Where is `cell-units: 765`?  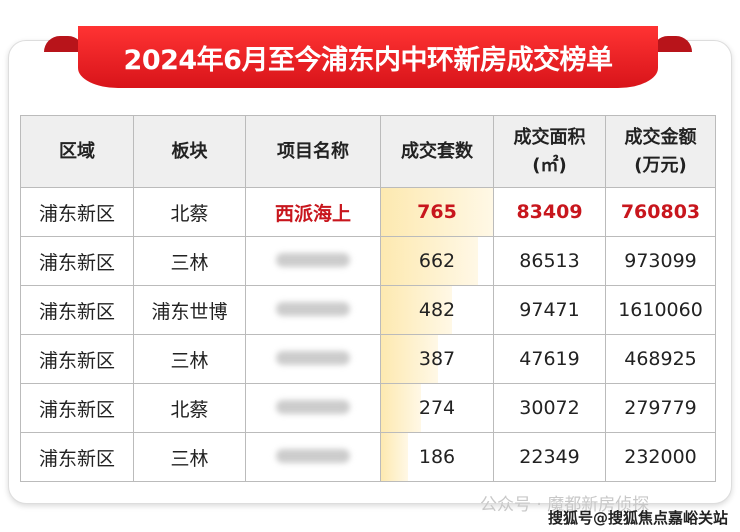
cell-units: 765 is located at coordinates (437, 212).